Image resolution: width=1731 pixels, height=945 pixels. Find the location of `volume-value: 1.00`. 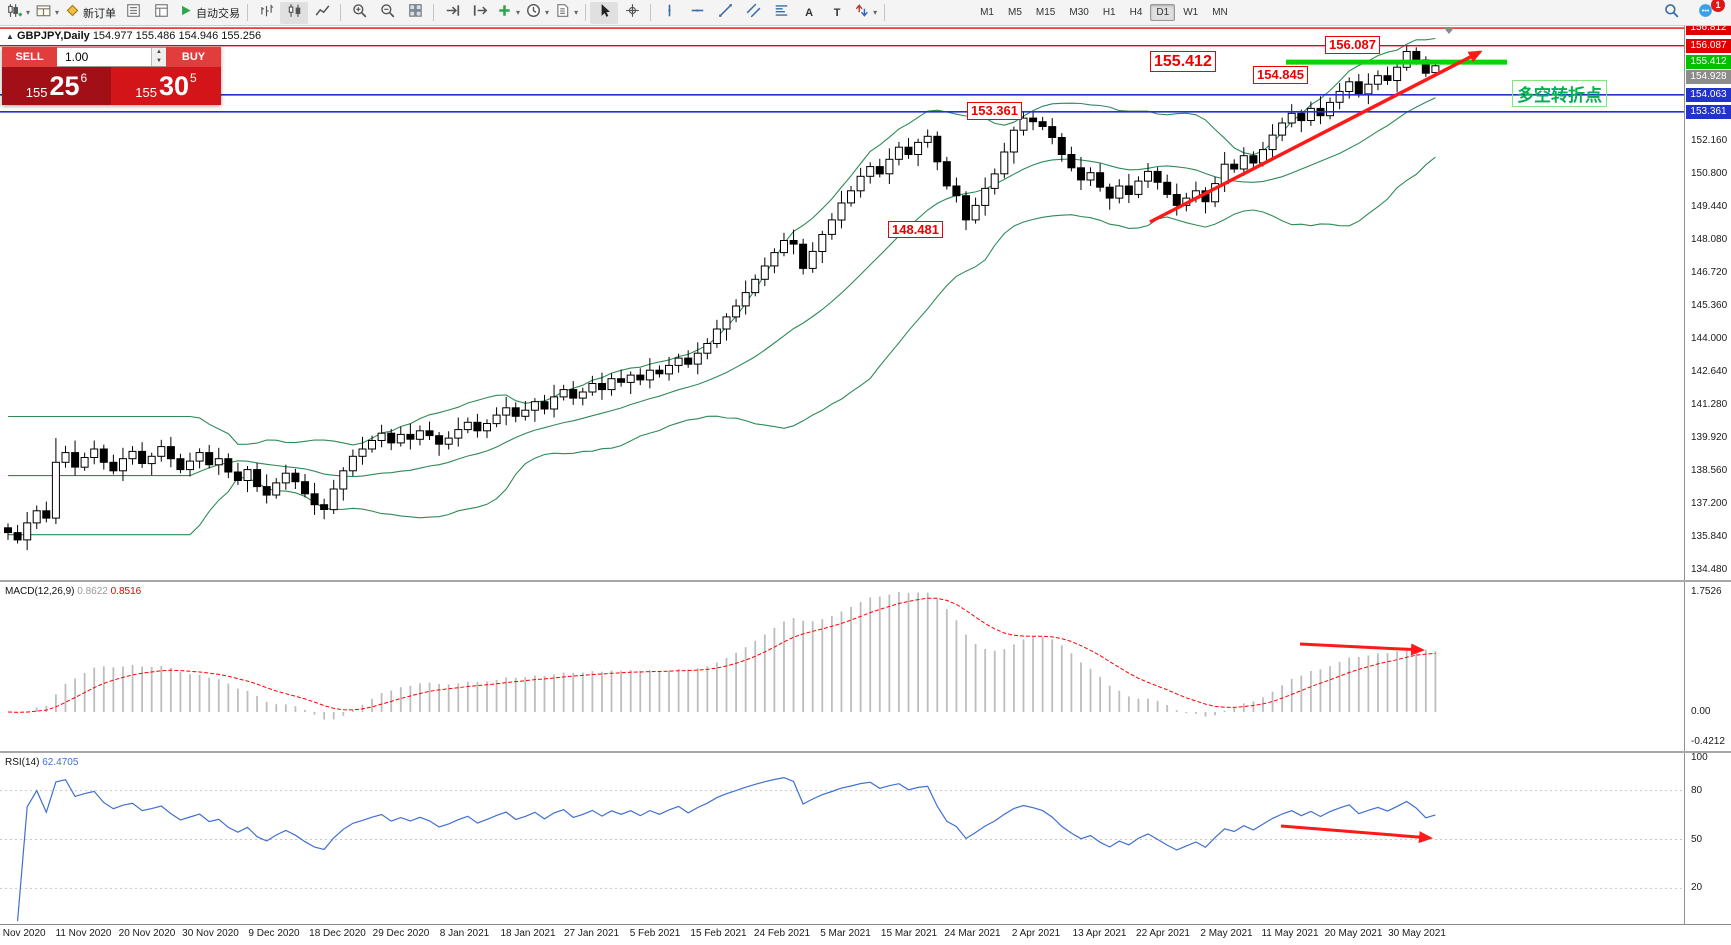

volume-value: 1.00 is located at coordinates (77, 57).